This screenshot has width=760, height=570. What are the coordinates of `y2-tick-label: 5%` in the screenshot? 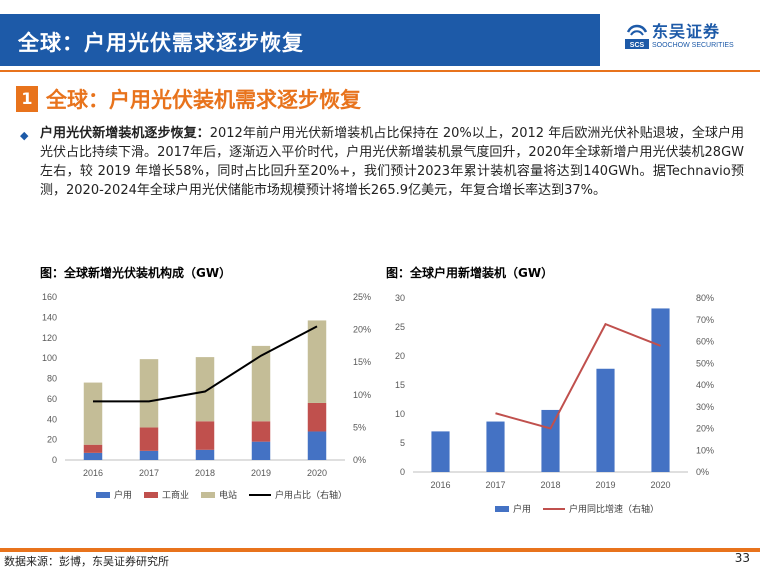 It's located at (359, 427).